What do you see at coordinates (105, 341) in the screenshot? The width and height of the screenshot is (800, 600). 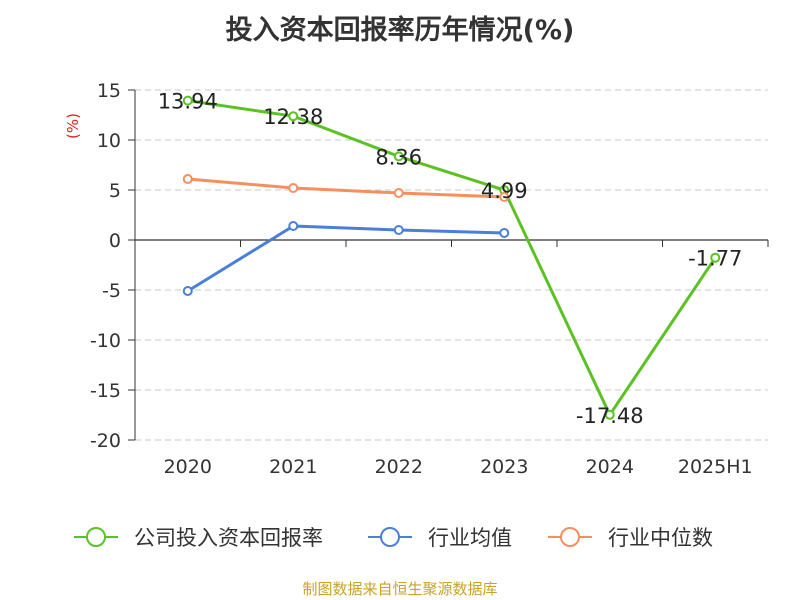 I see `y-tick-label: -10` at bounding box center [105, 341].